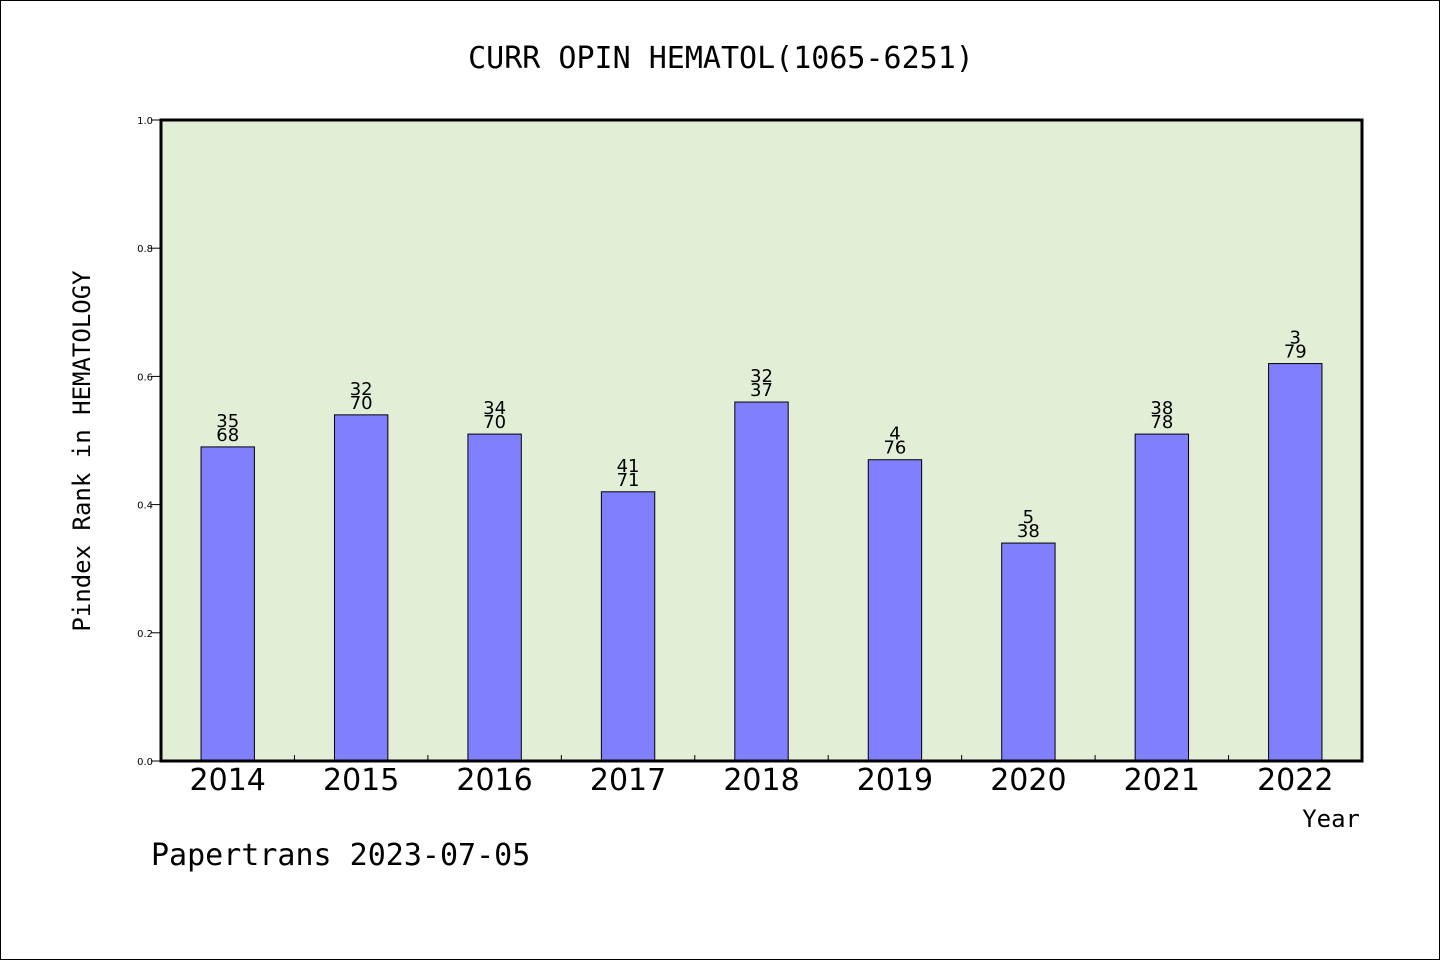 This screenshot has height=961, width=1440. I want to click on y-tick-label: 0.0, so click(145, 762).